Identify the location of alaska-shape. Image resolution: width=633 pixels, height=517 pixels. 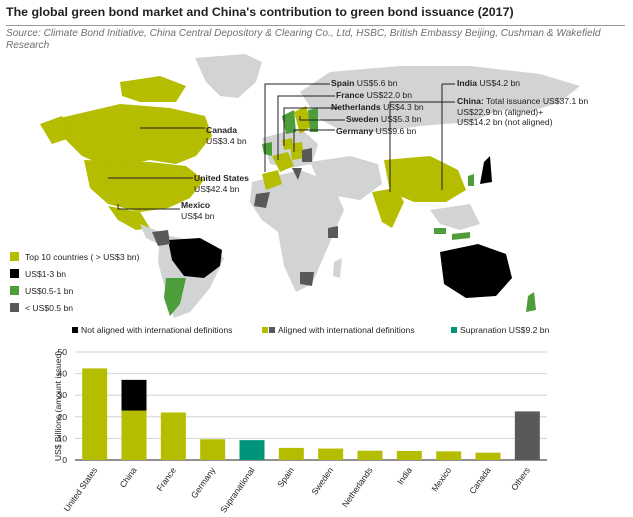
(55, 130).